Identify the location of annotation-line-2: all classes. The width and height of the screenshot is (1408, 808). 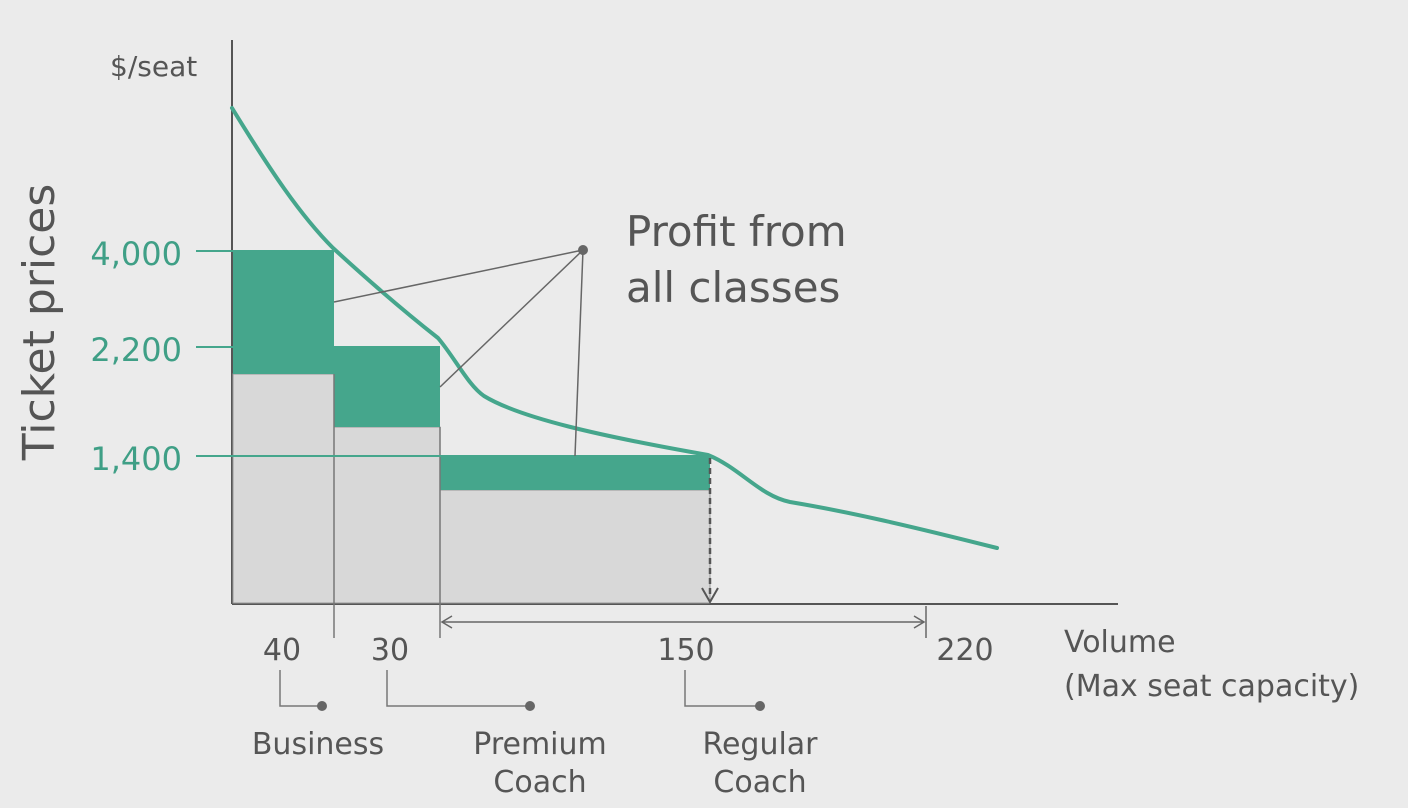
(733, 287).